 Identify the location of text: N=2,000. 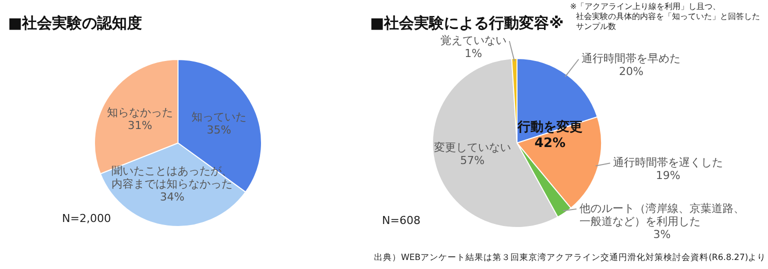
(86, 219).